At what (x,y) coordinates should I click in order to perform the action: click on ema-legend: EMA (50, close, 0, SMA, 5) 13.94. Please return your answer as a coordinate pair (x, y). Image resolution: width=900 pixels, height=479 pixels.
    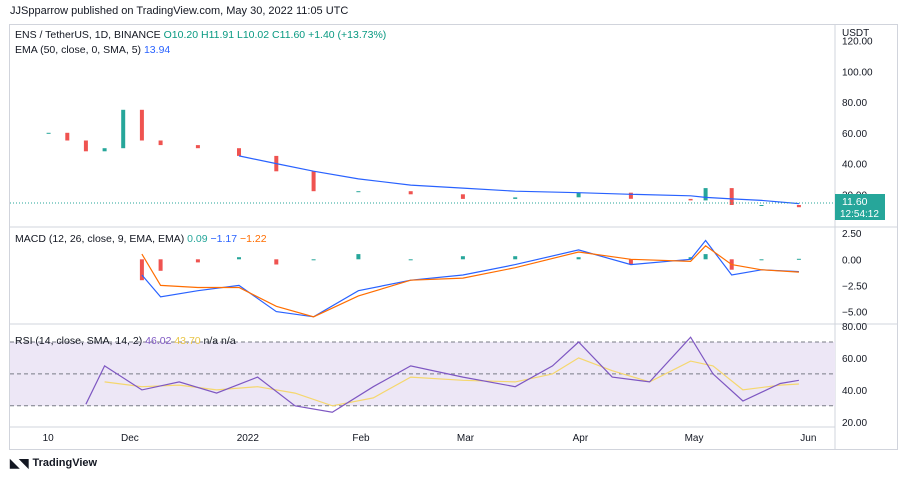
    Looking at the image, I should click on (92, 50).